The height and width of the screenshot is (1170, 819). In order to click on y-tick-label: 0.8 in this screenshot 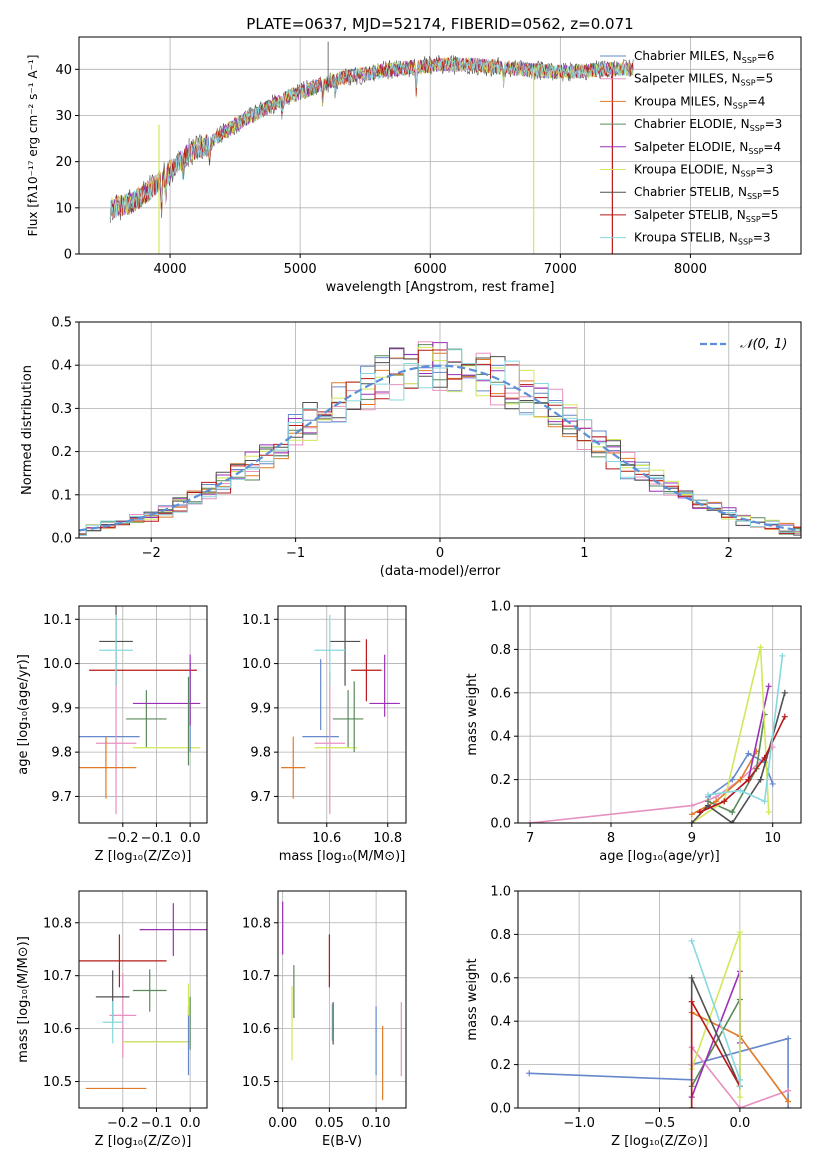, I will do `click(500, 935)`.